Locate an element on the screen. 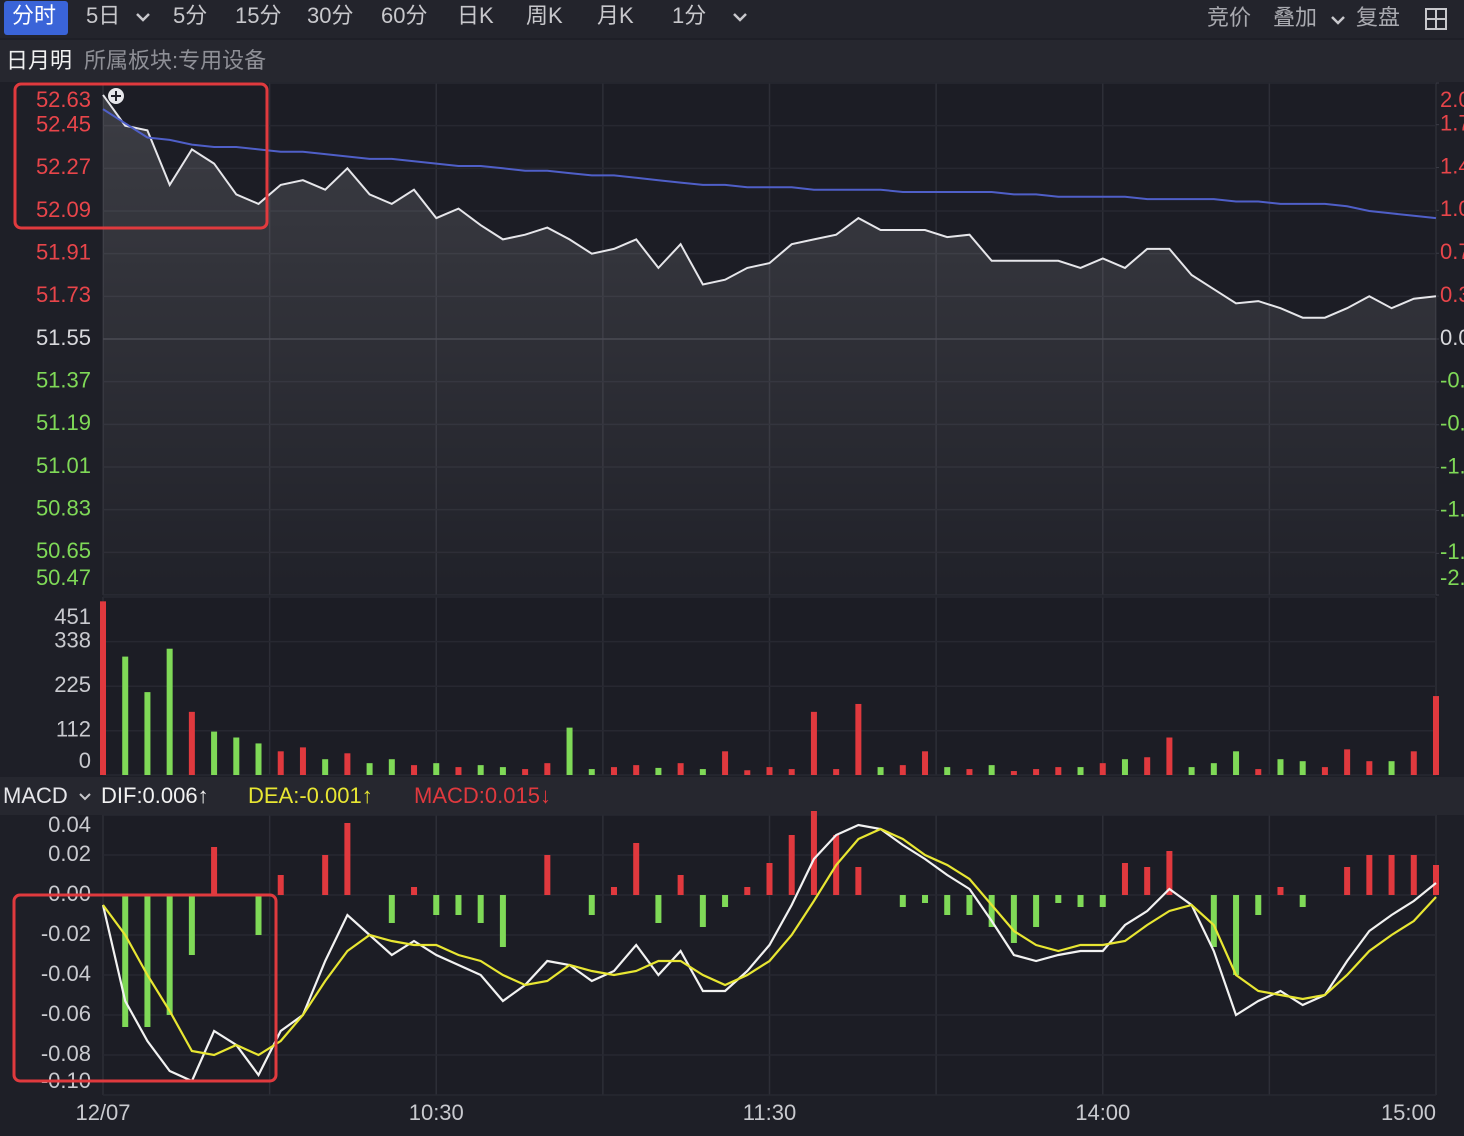 The height and width of the screenshot is (1136, 1464). y2-tick-label: -0.35% is located at coordinates (1452, 380).